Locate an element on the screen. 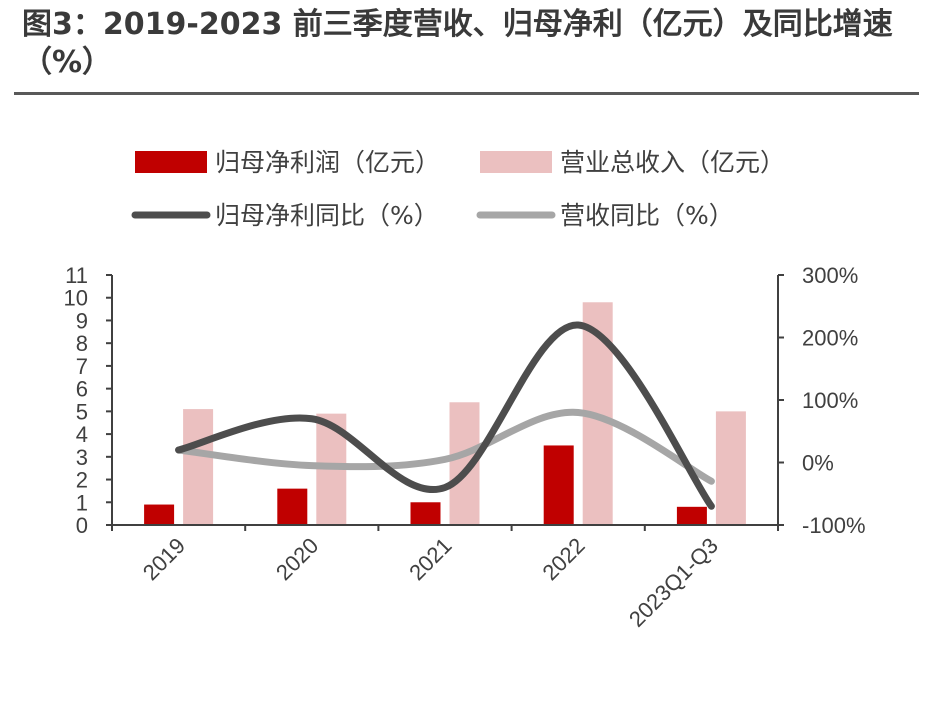 The width and height of the screenshot is (927, 702). x-tick-label: 2020 is located at coordinates (297, 559).